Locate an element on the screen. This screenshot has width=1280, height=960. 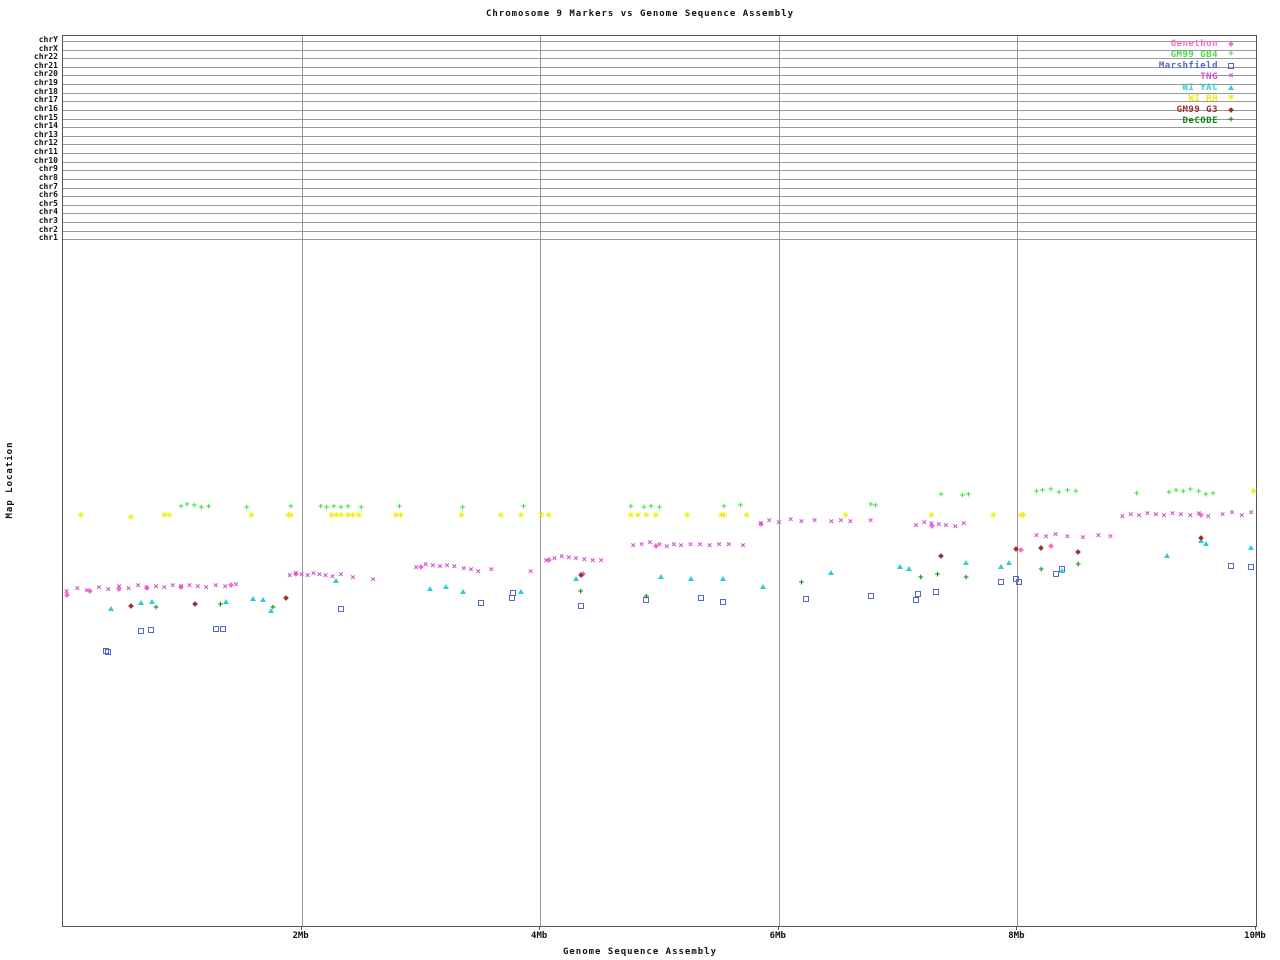
chromosome-label: chr16 is located at coordinates (45, 108).